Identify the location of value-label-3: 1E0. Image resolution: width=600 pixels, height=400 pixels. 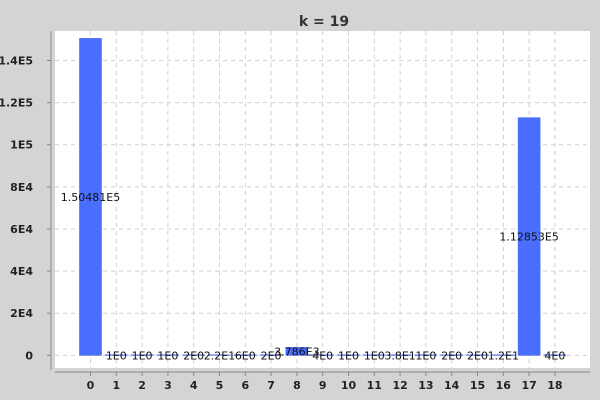
(167, 355).